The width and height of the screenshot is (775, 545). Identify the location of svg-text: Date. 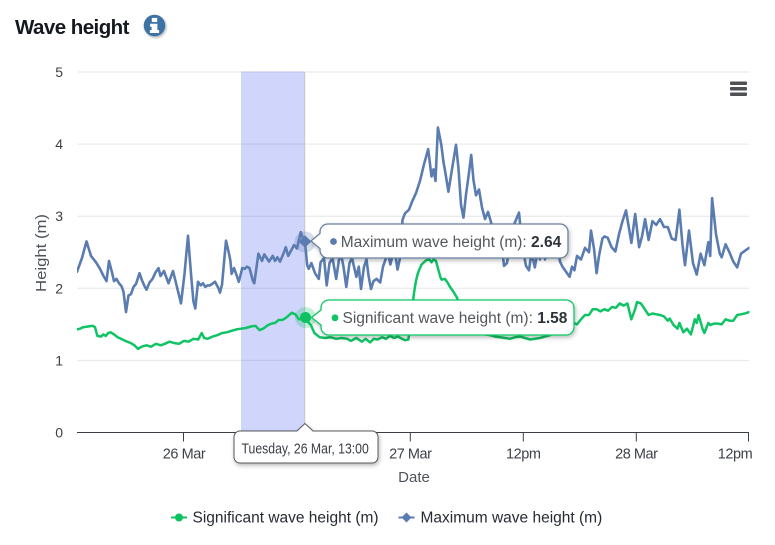
(414, 477).